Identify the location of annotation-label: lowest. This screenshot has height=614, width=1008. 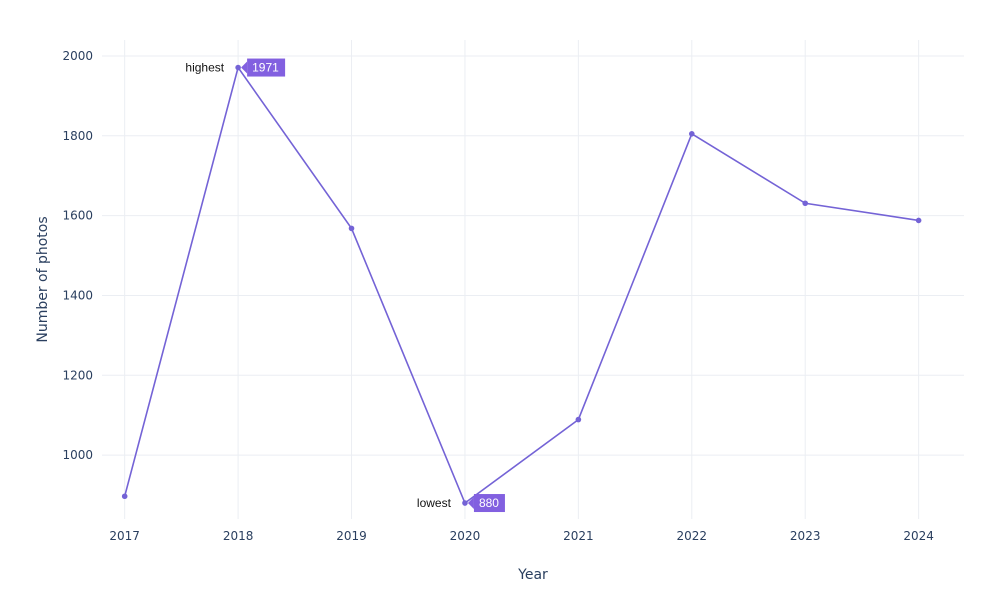
(434, 503).